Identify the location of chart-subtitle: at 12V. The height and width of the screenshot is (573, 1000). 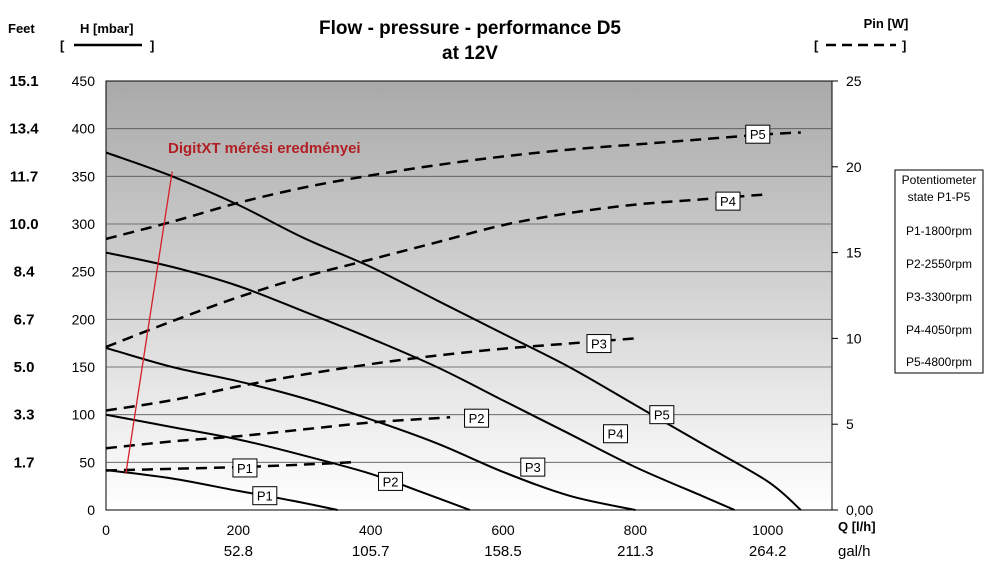
(470, 53).